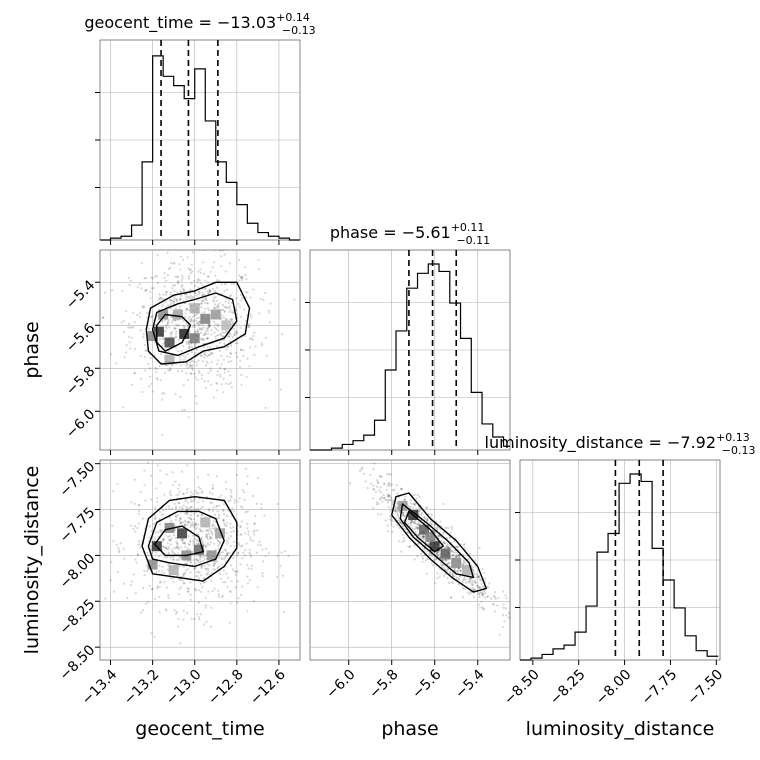 The height and width of the screenshot is (760, 760). Describe the element at coordinates (568, 688) in the screenshot. I see `xtick-label-dist: −8.25` at that location.